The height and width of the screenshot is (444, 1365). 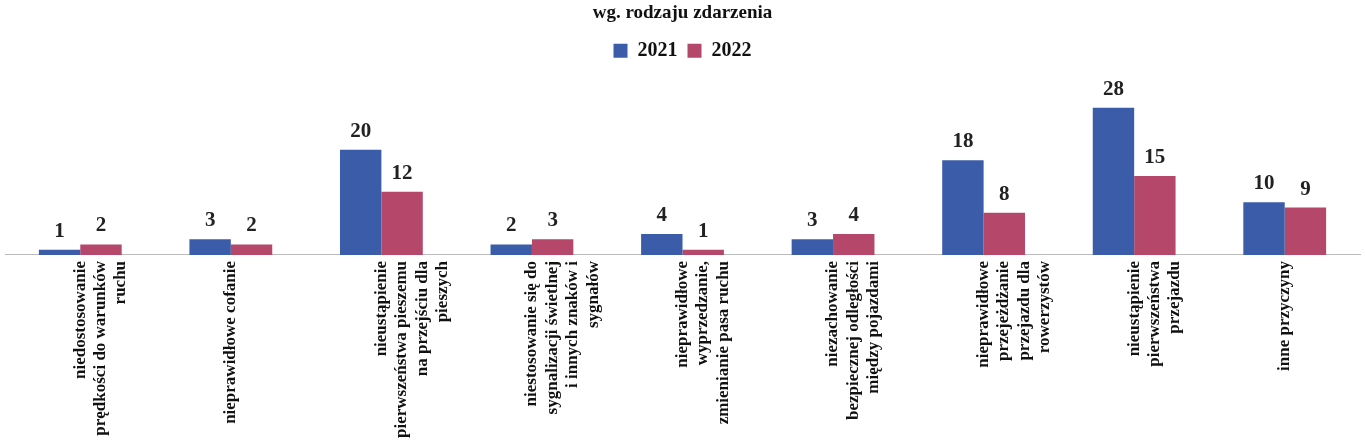 I want to click on x-tick-label: nieprawidłowe cofanie, so click(x=230, y=342).